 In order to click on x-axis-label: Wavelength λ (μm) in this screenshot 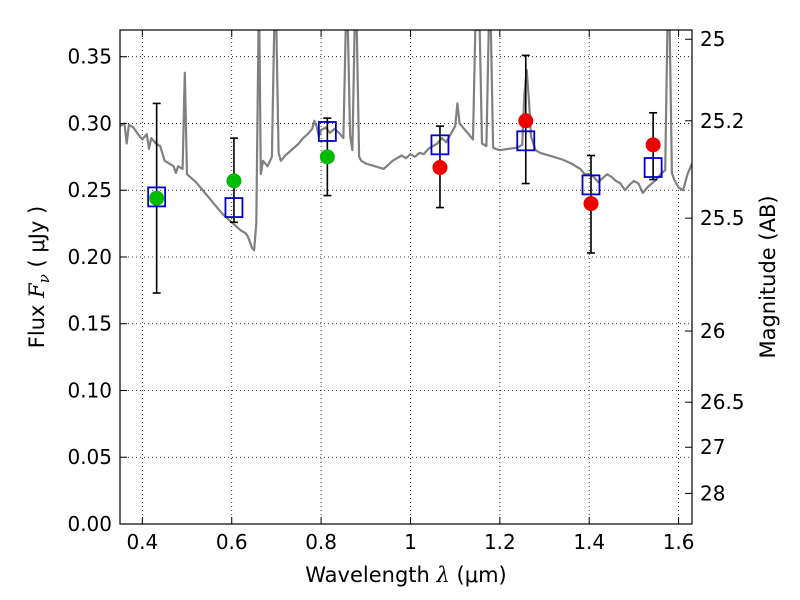, I will do `click(405, 575)`.